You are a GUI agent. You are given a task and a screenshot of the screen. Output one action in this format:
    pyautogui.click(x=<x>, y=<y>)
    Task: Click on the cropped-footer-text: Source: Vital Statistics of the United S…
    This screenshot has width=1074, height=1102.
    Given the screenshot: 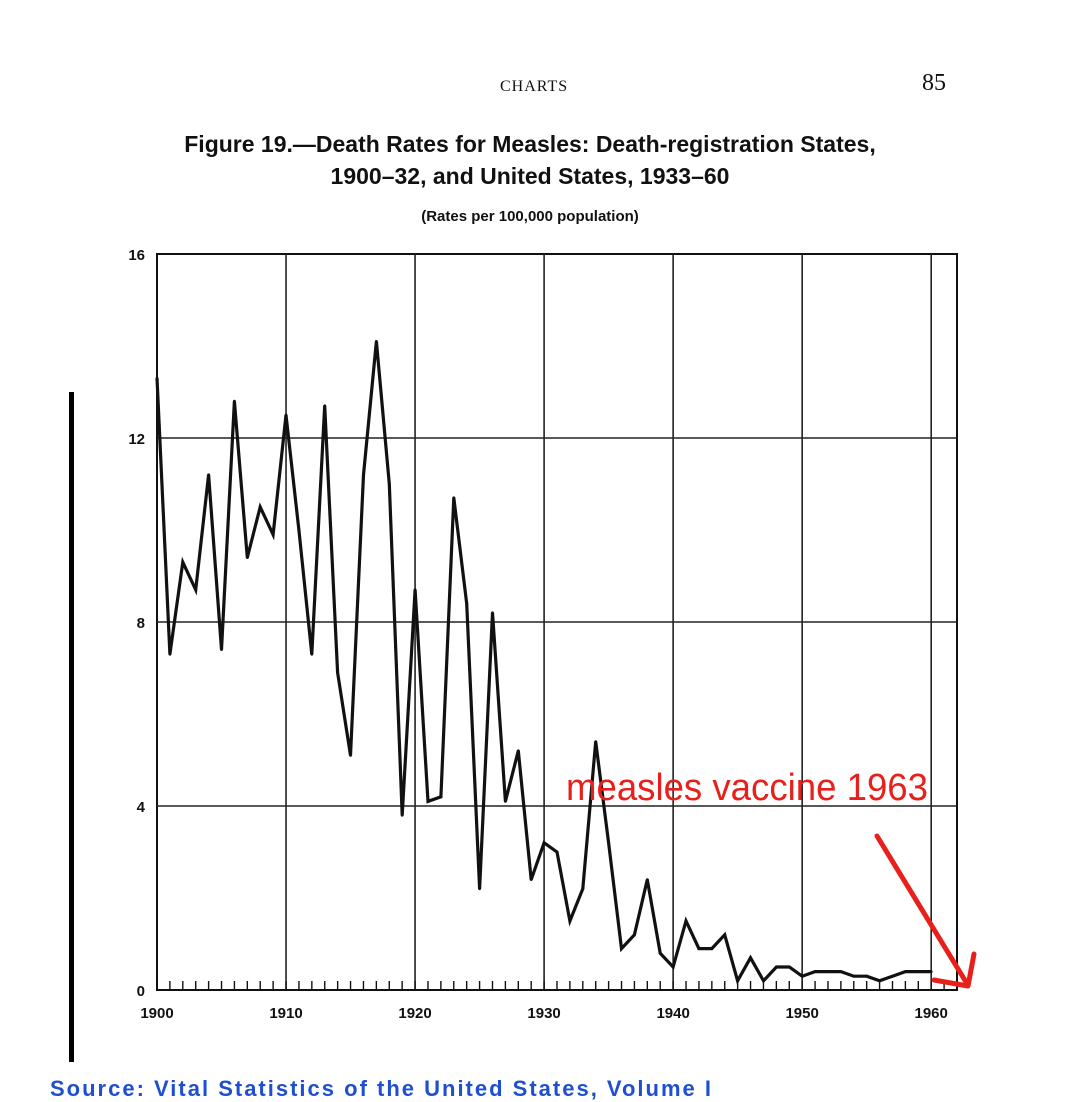 What is the action you would take?
    pyautogui.click(x=381, y=1088)
    